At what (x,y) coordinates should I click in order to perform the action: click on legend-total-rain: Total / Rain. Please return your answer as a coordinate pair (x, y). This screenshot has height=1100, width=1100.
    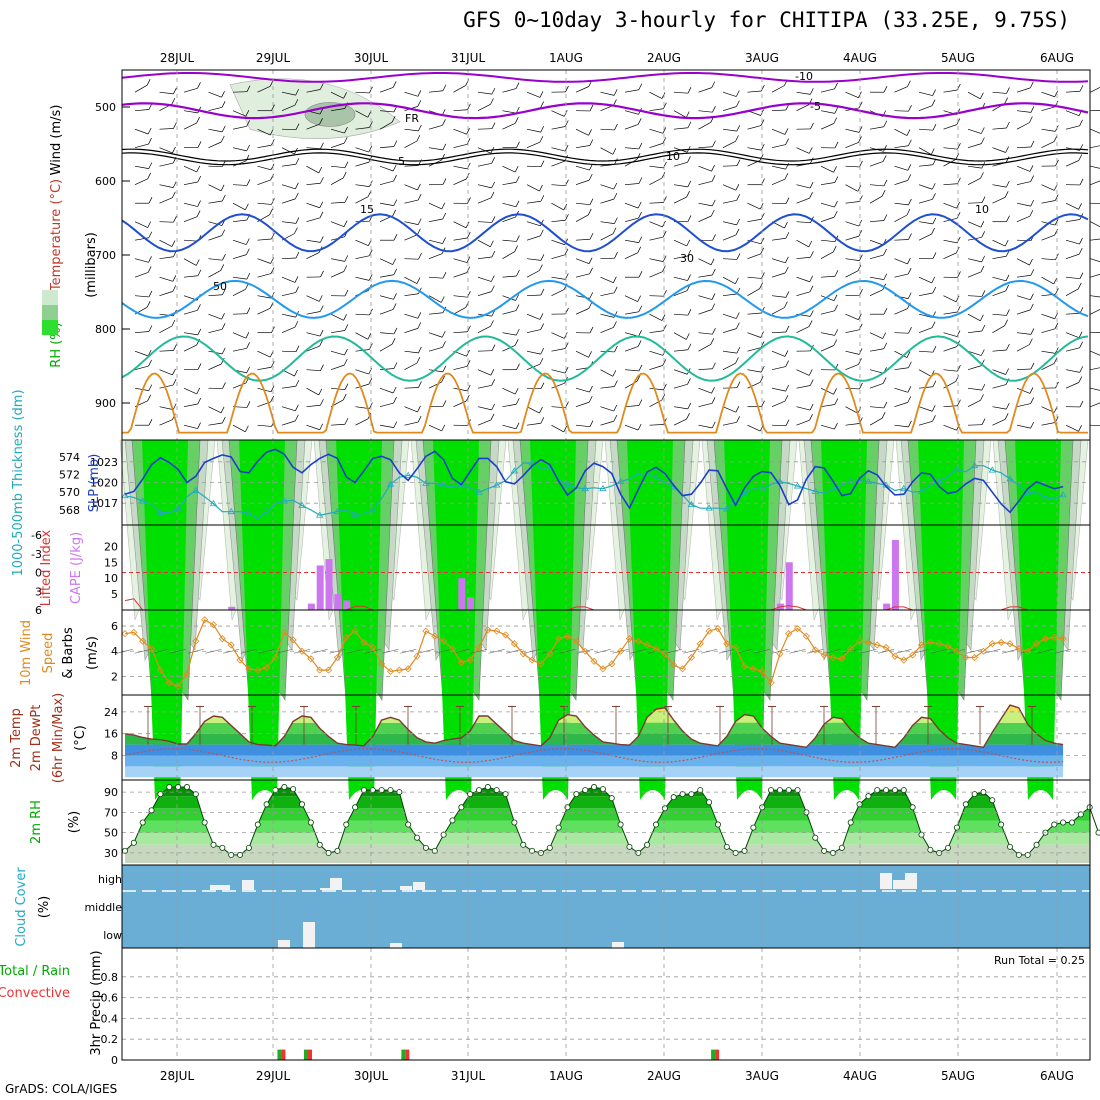
    Looking at the image, I should click on (35, 971).